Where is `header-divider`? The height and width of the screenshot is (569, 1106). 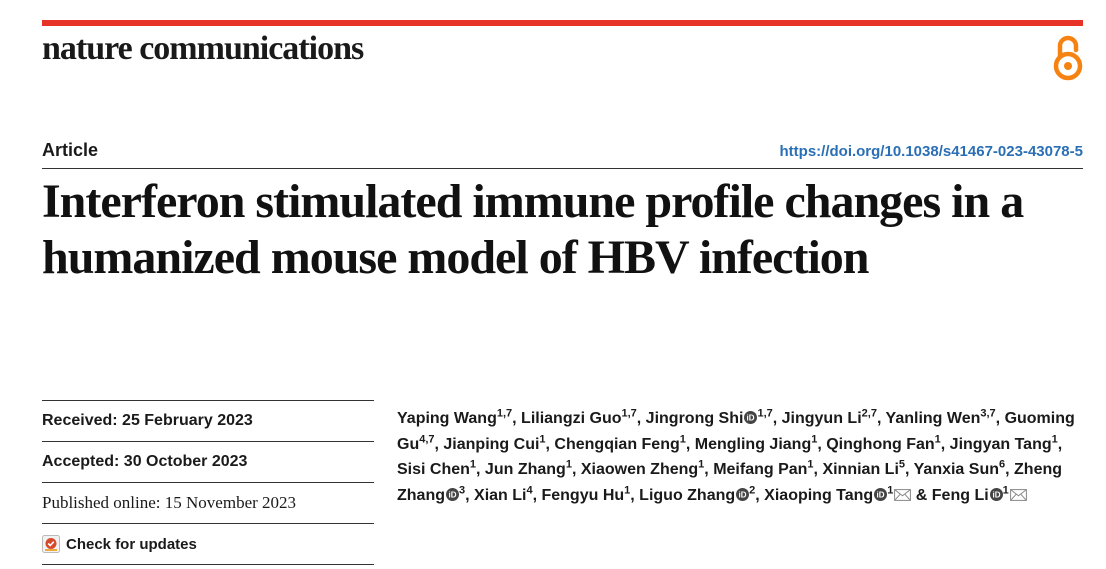
header-divider is located at coordinates (562, 168).